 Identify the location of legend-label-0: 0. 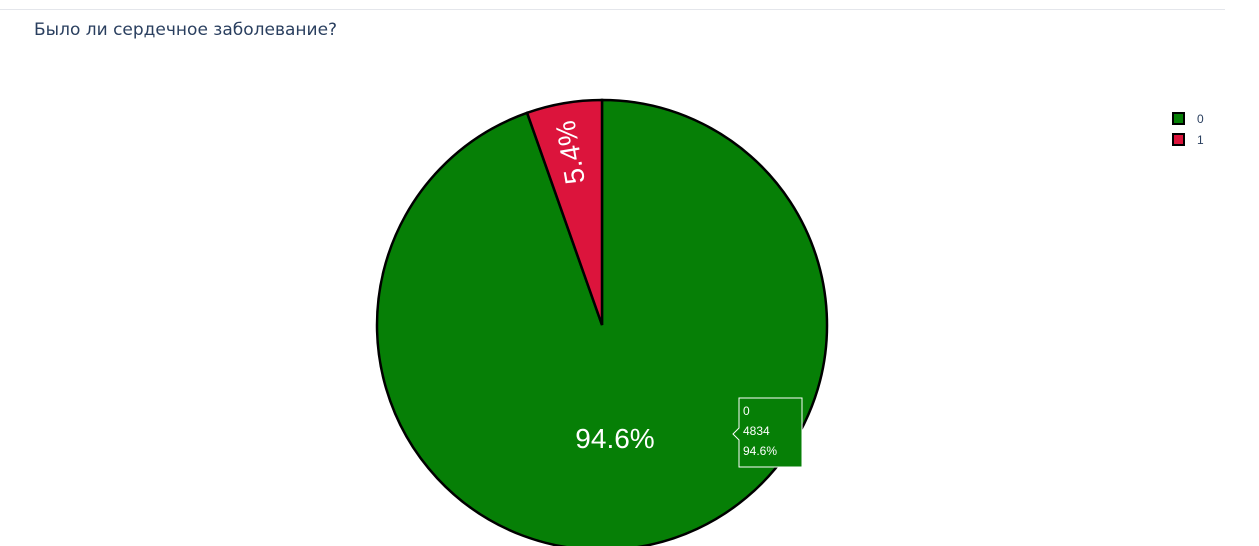
(1200, 118).